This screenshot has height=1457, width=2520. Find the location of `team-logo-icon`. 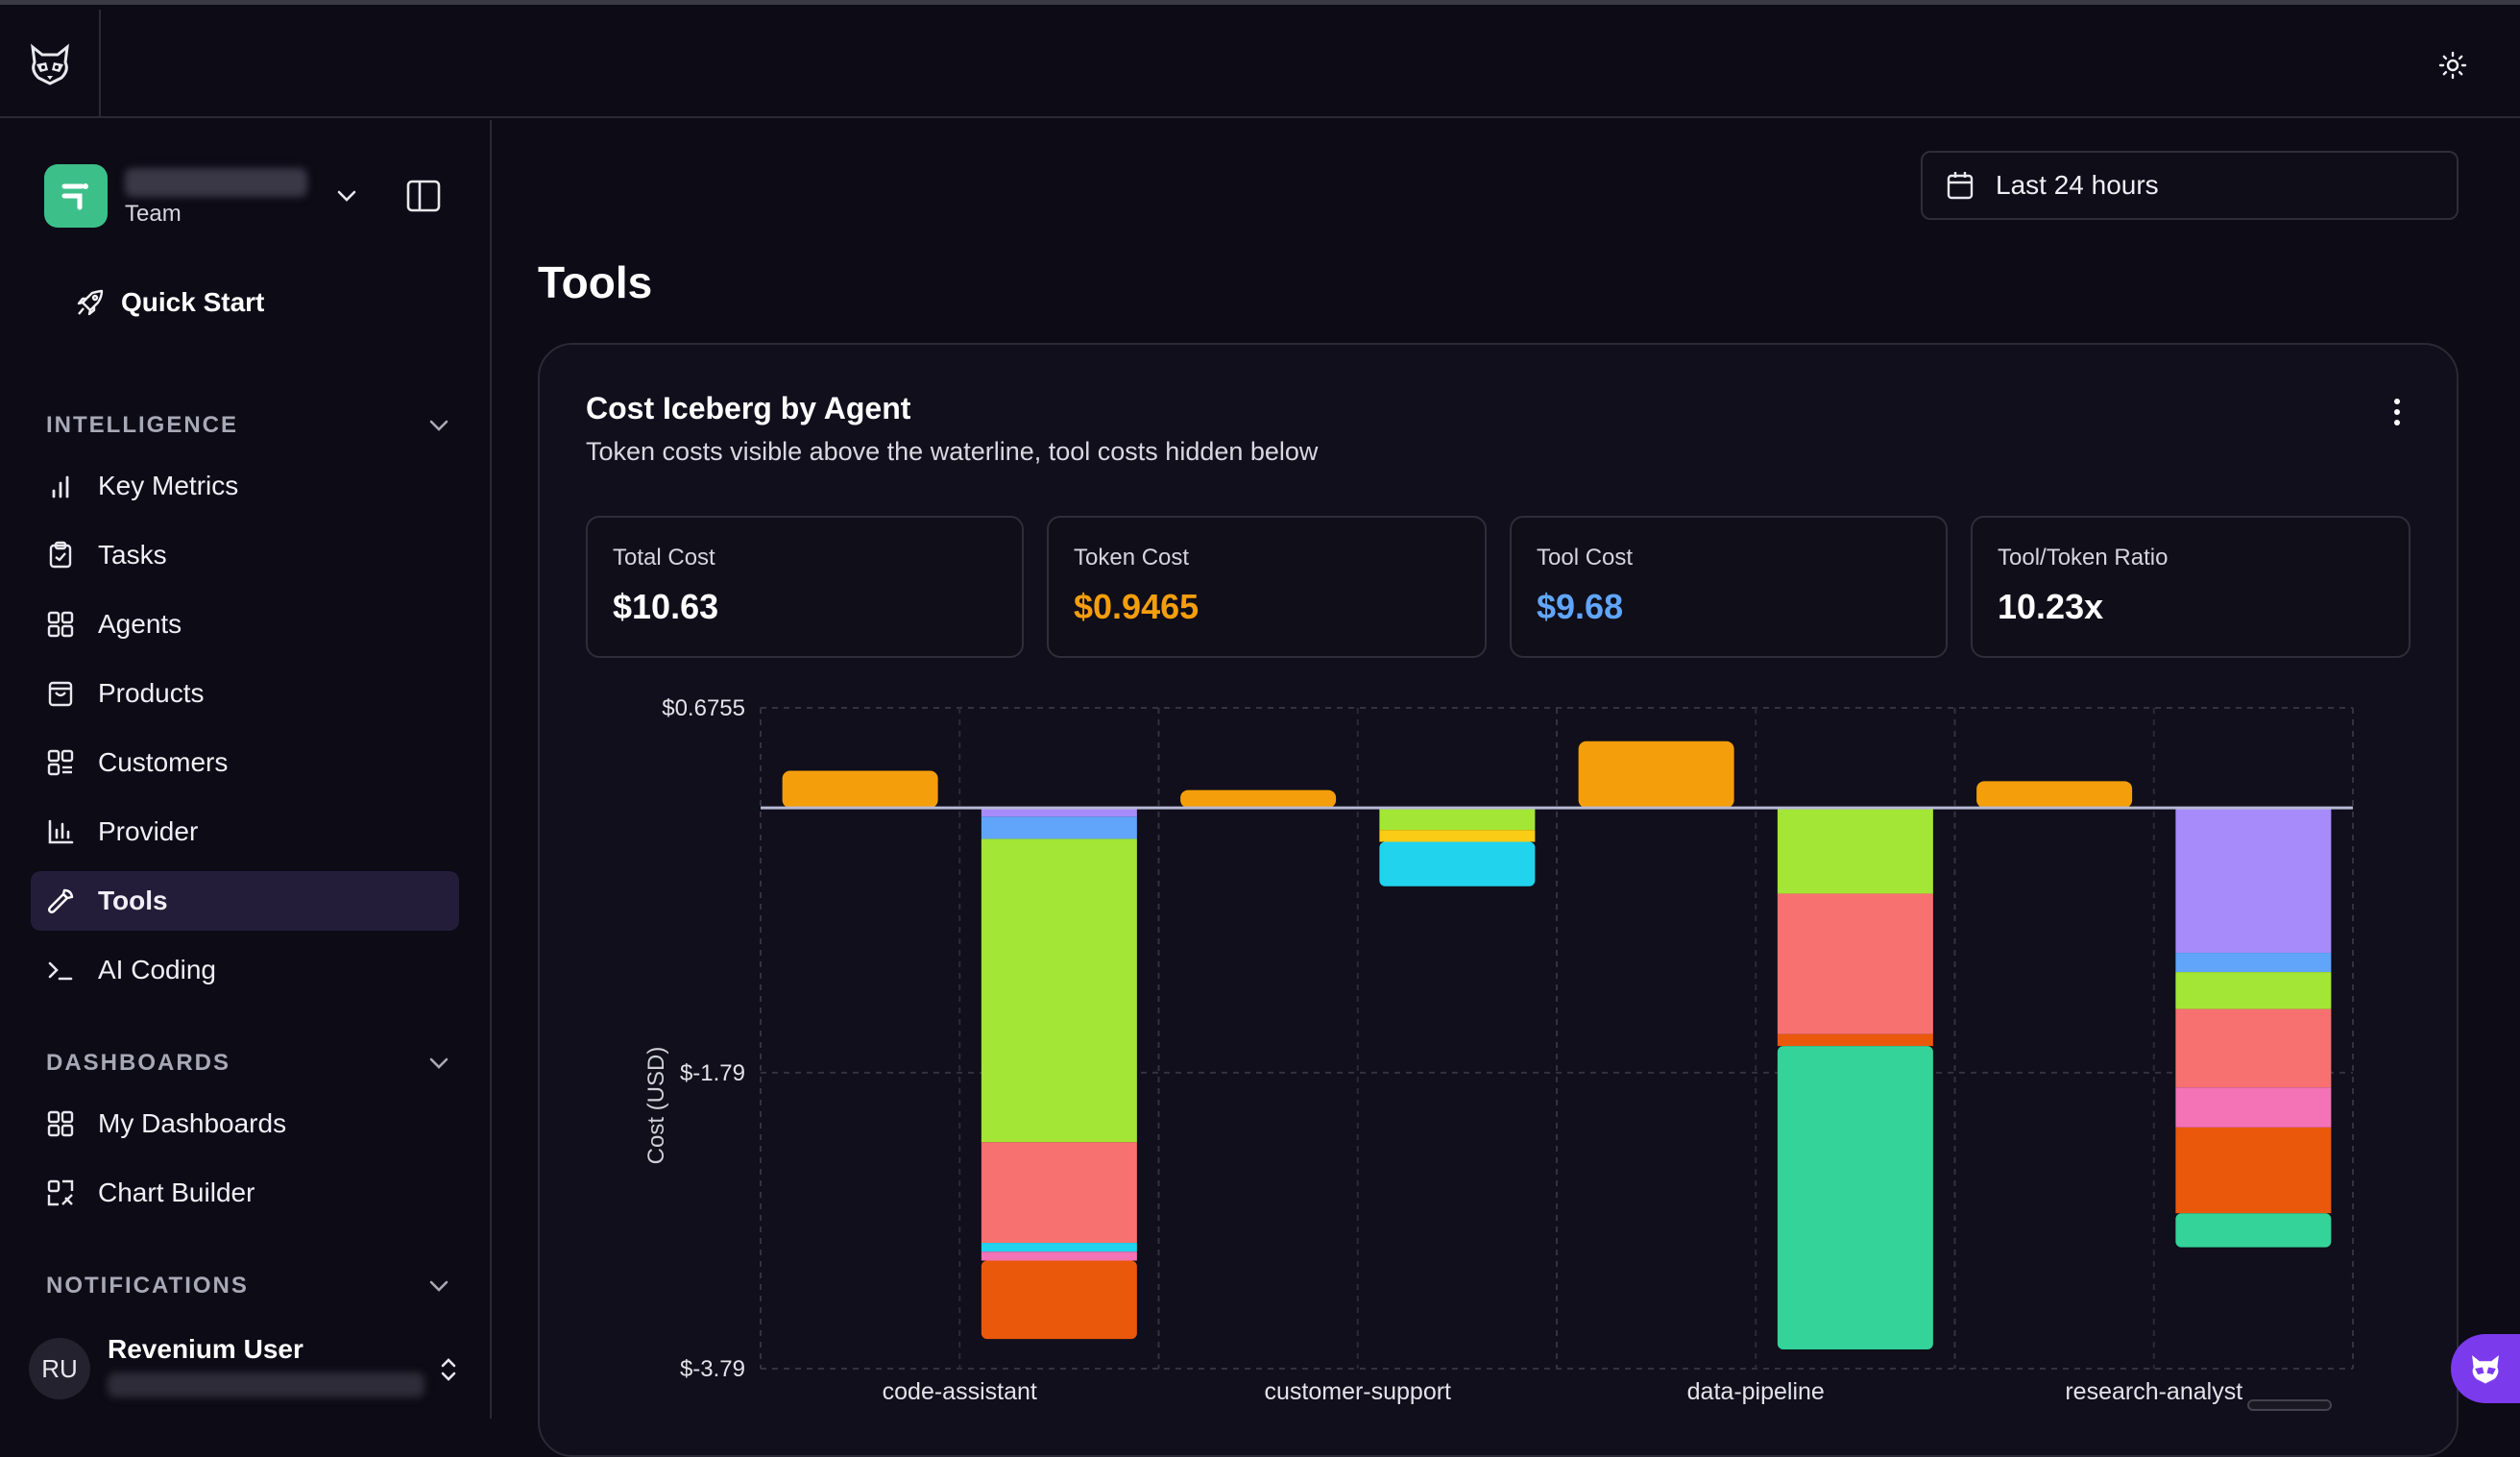

team-logo-icon is located at coordinates (74, 196).